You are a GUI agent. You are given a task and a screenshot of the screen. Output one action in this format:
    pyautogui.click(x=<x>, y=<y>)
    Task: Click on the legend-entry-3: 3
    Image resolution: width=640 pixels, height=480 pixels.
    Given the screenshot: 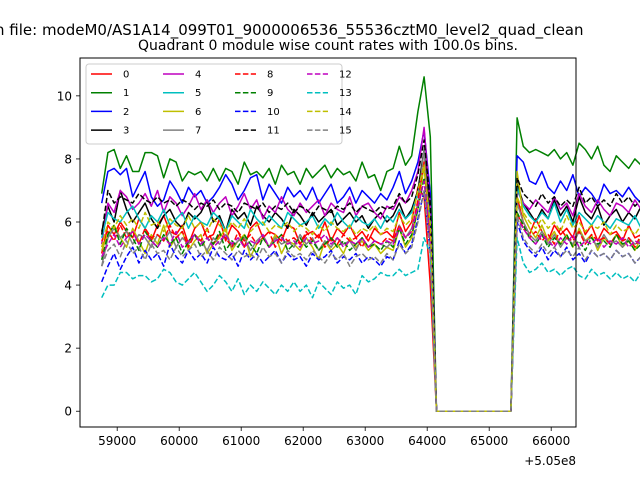 What is the action you would take?
    pyautogui.click(x=110, y=131)
    